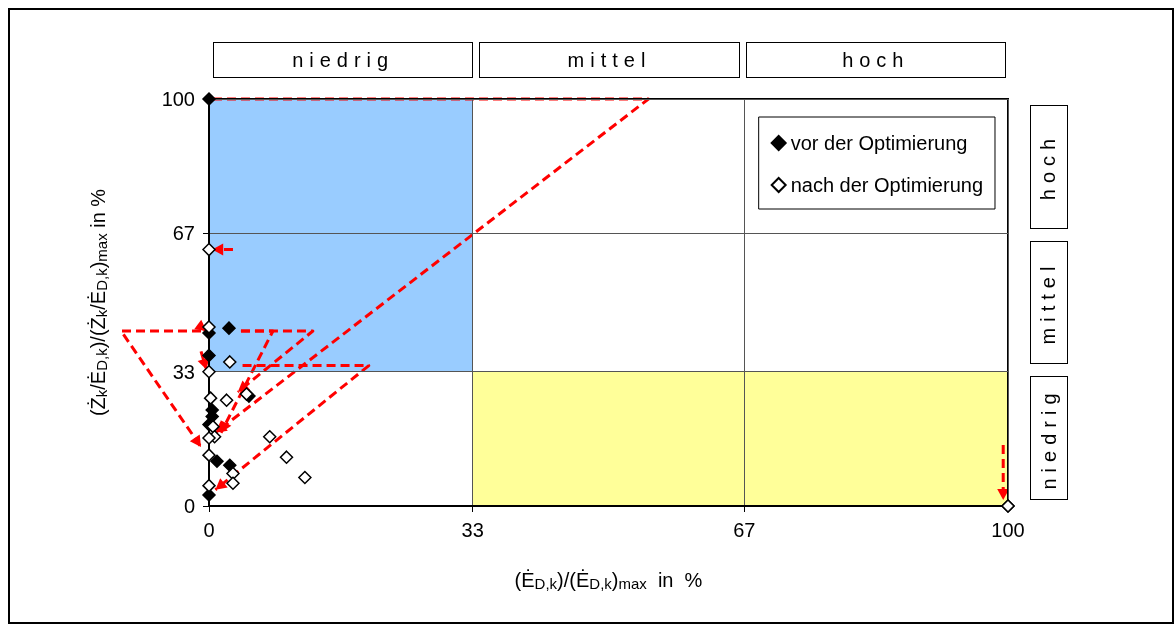 Image resolution: width=1176 pixels, height=626 pixels. I want to click on legend-label: nach der Optimierung, so click(886, 185).